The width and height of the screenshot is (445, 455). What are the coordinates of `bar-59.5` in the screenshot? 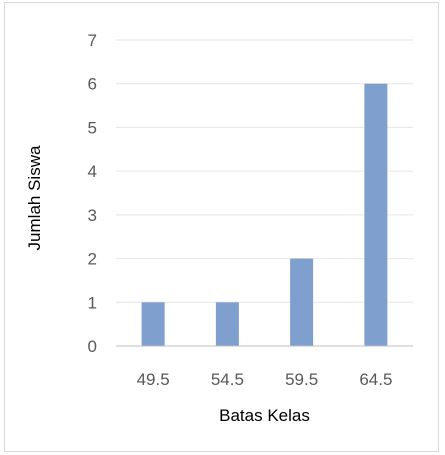 It's located at (302, 302).